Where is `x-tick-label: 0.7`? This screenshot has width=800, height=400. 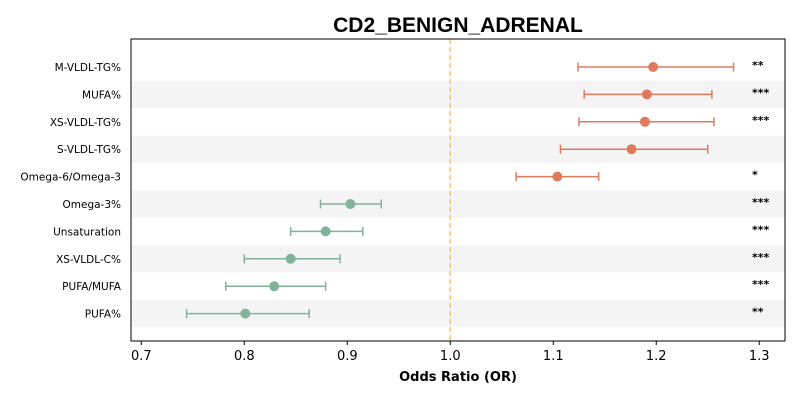
x-tick-label: 0.7 is located at coordinates (141, 356).